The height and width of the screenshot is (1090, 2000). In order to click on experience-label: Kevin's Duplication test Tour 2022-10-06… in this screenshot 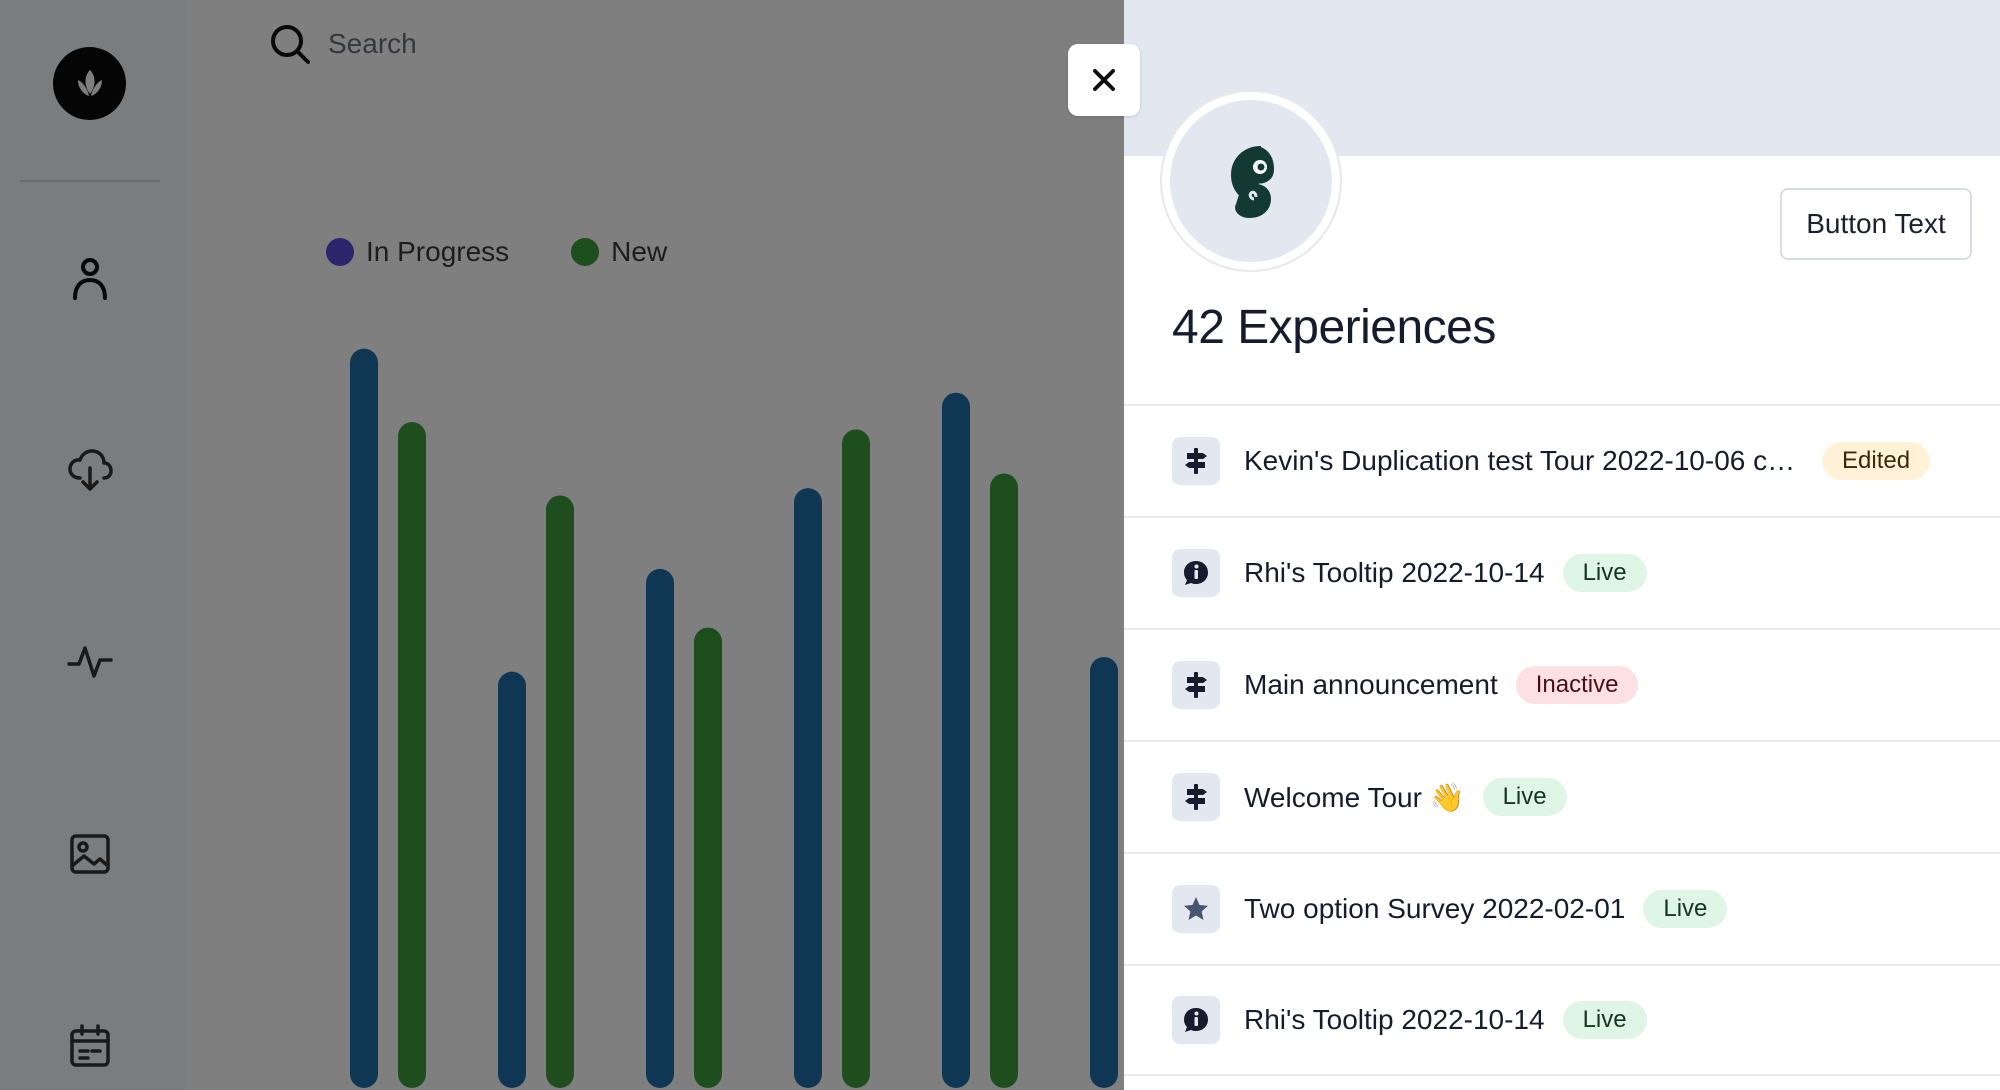, I will do `click(1524, 460)`.